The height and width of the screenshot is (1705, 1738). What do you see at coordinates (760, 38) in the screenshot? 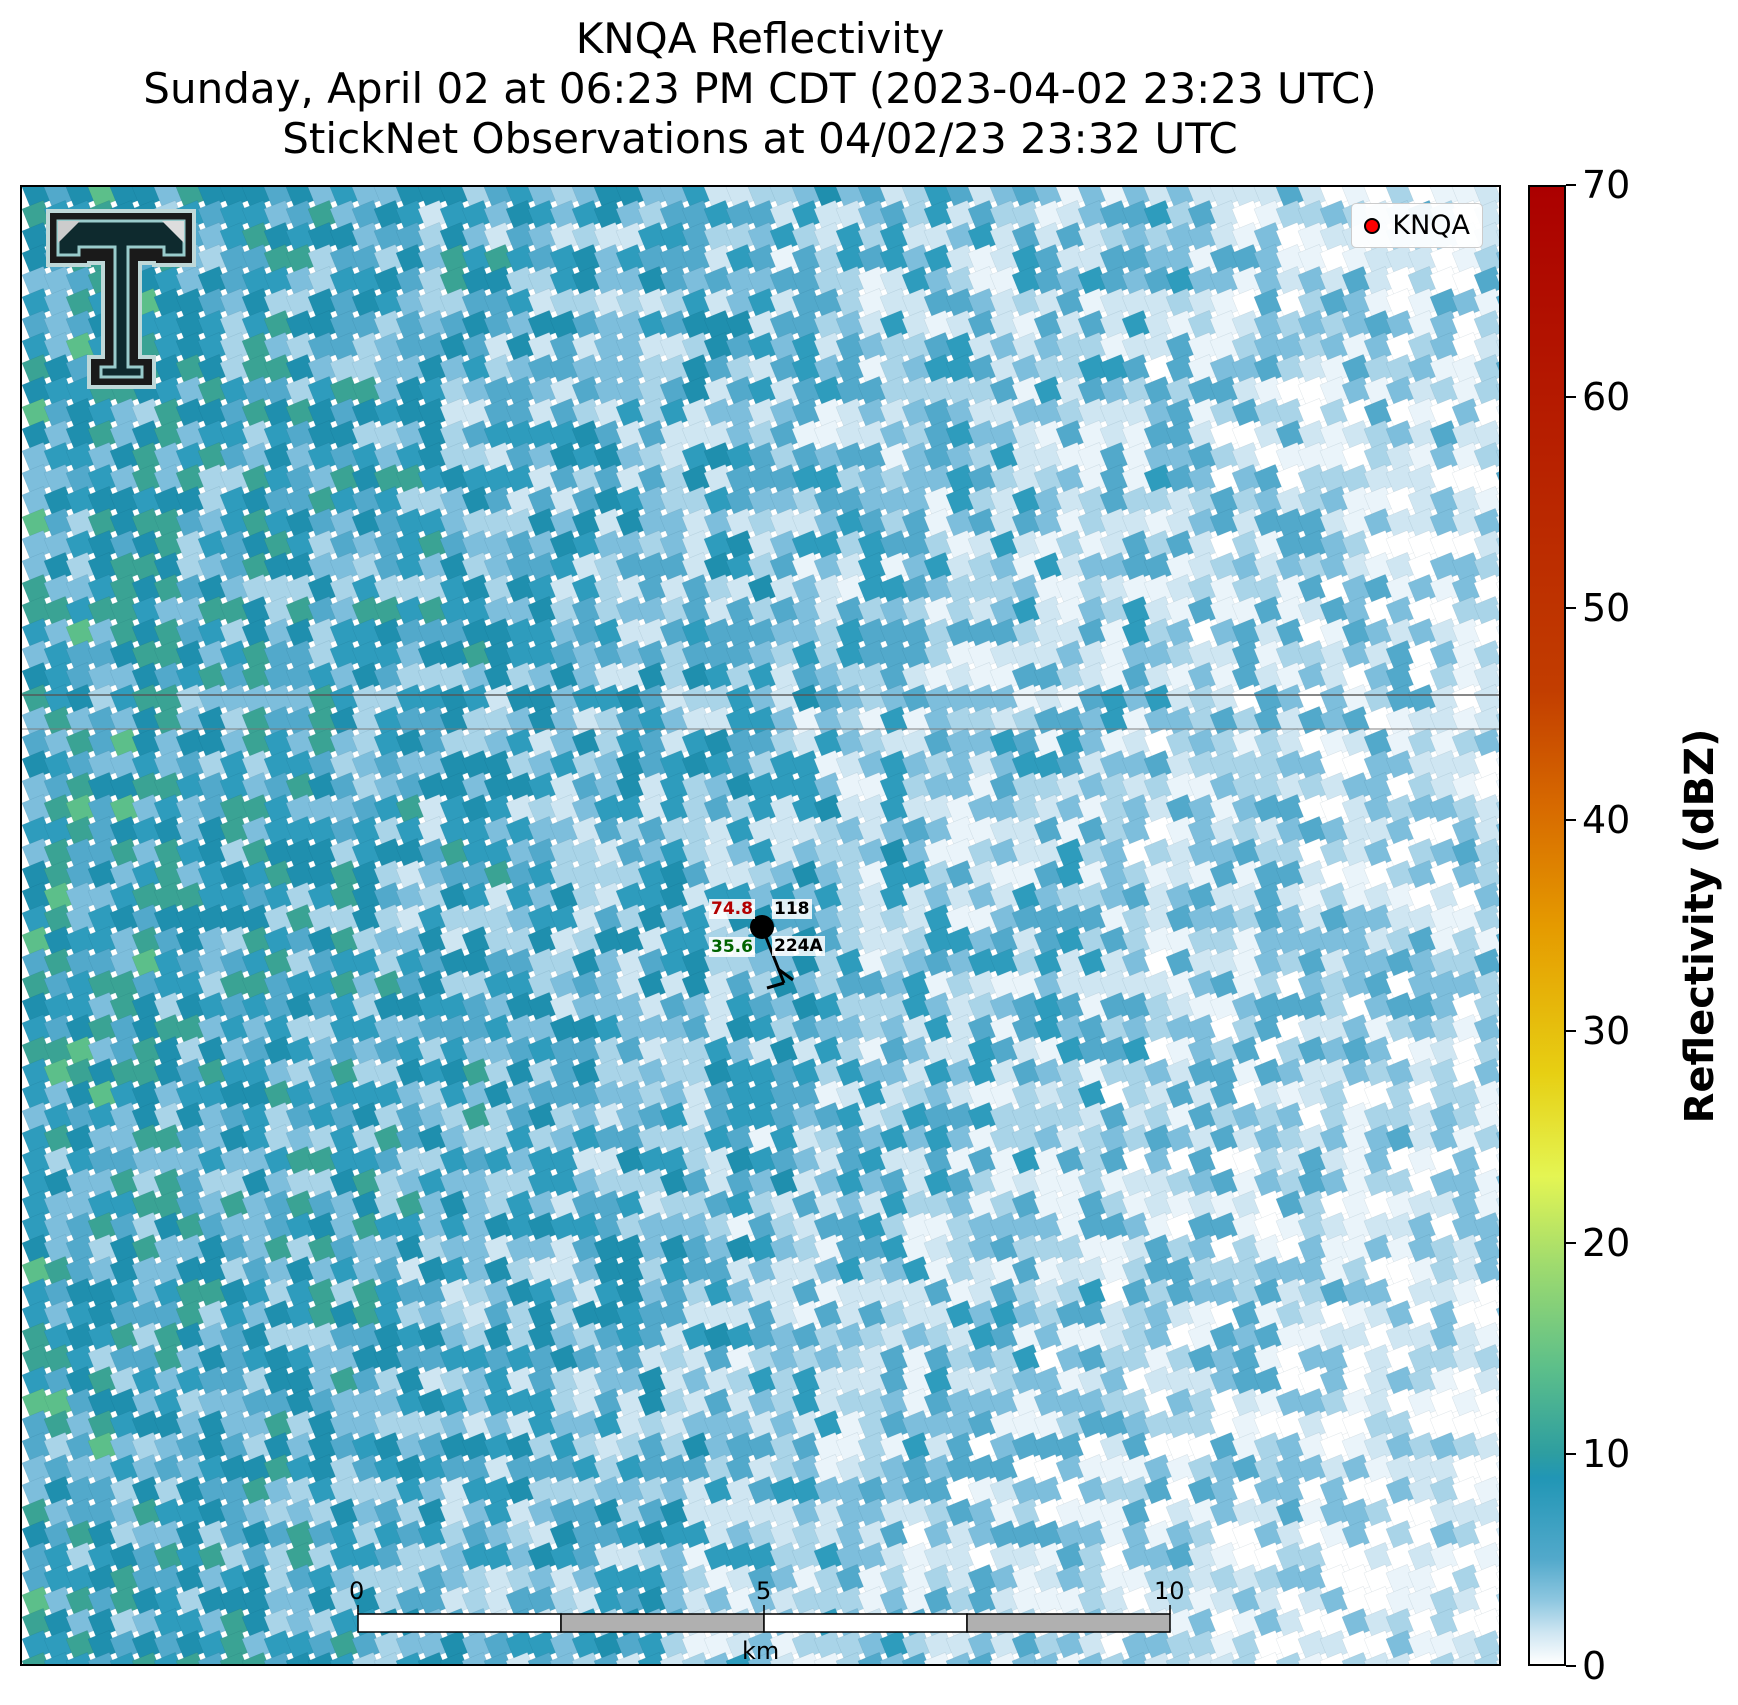
I see `map-title: KNQA Reflectivity` at bounding box center [760, 38].